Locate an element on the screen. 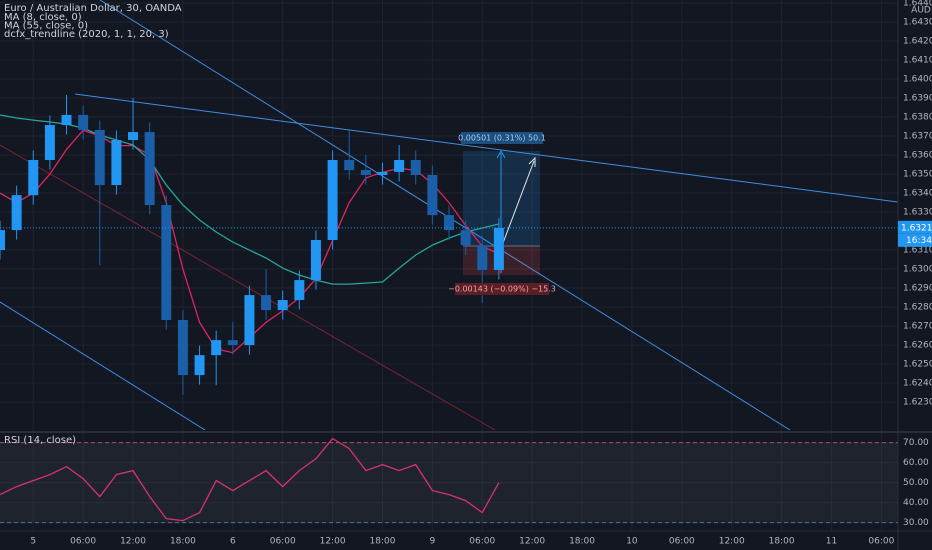 The width and height of the screenshot is (932, 550). y-tick-label: 1.63600 is located at coordinates (917, 156).